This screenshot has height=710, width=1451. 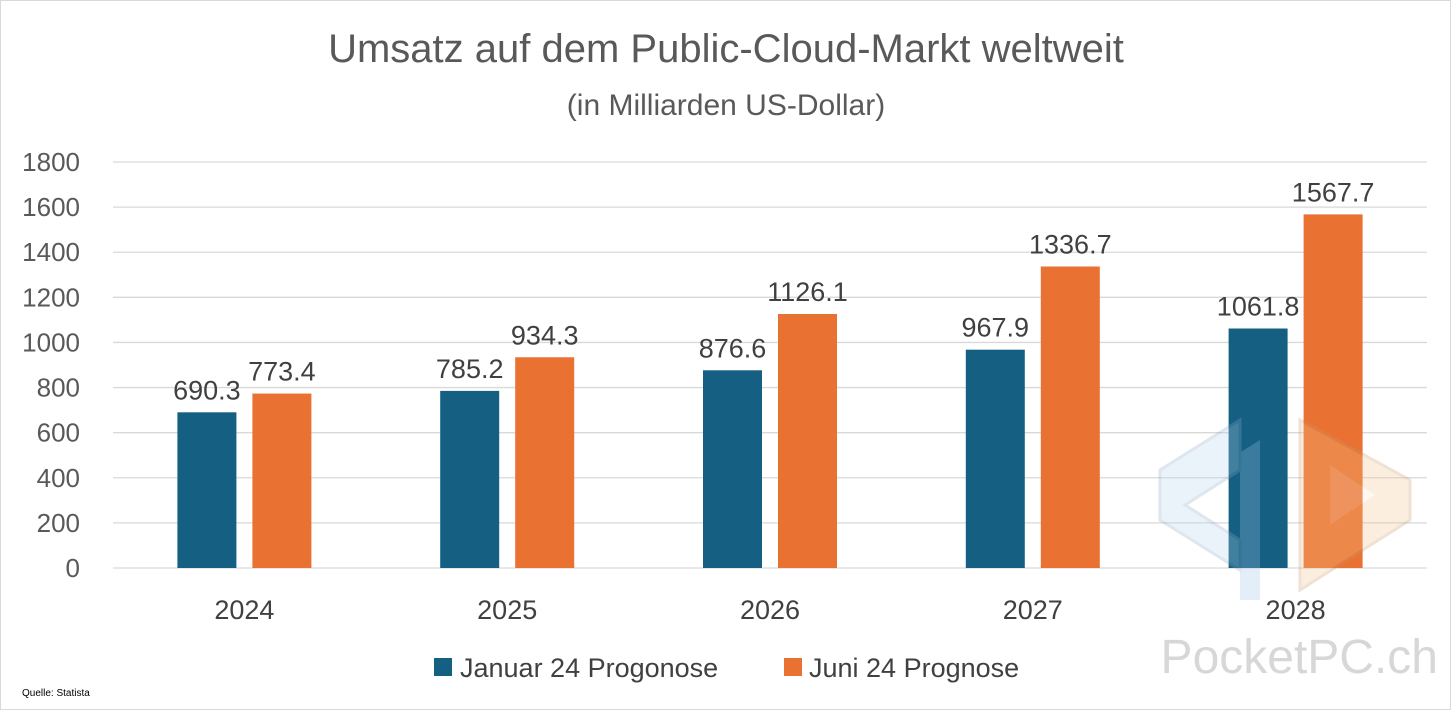 I want to click on x-tick-label: 2027, so click(x=1033, y=610).